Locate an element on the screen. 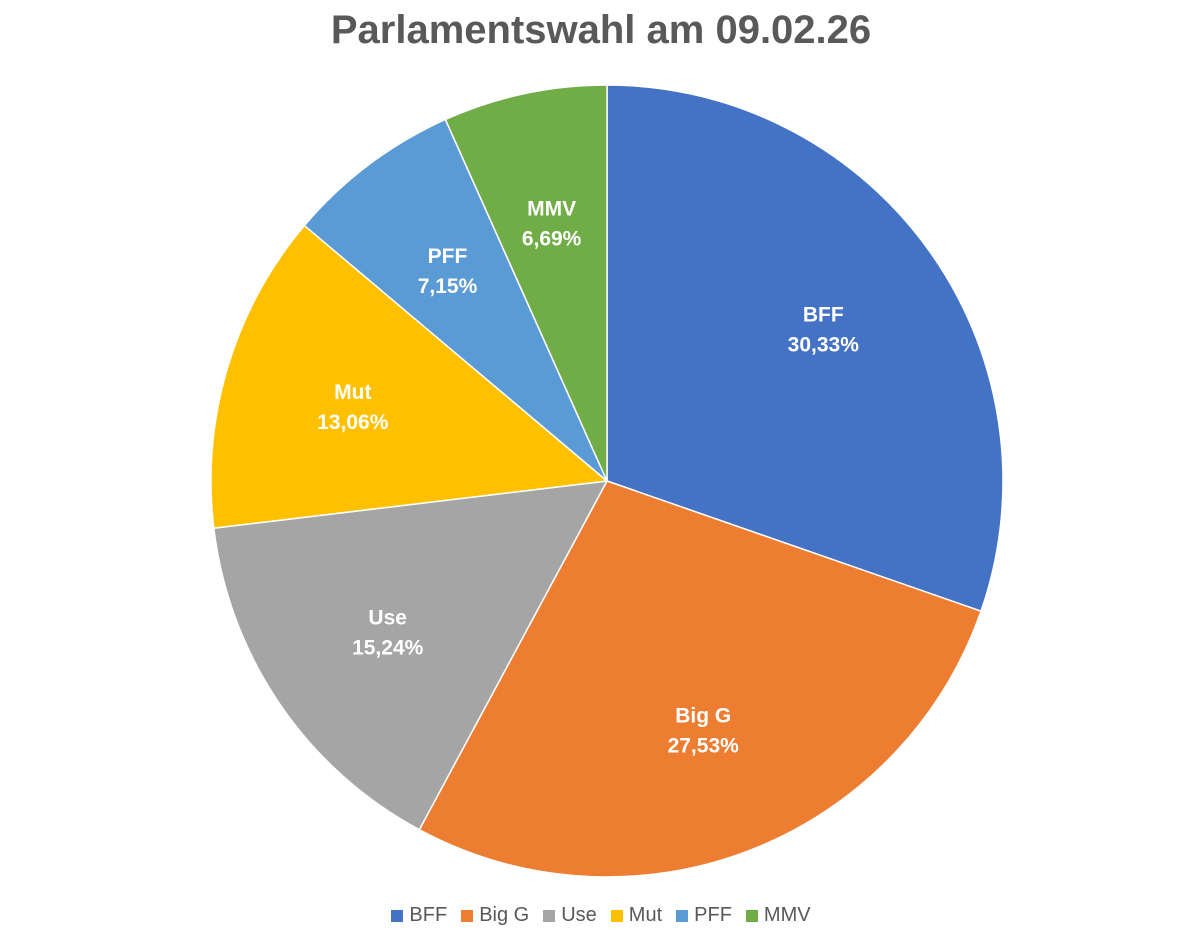 The image size is (1202, 945). pie-slice-mut is located at coordinates (409, 376).